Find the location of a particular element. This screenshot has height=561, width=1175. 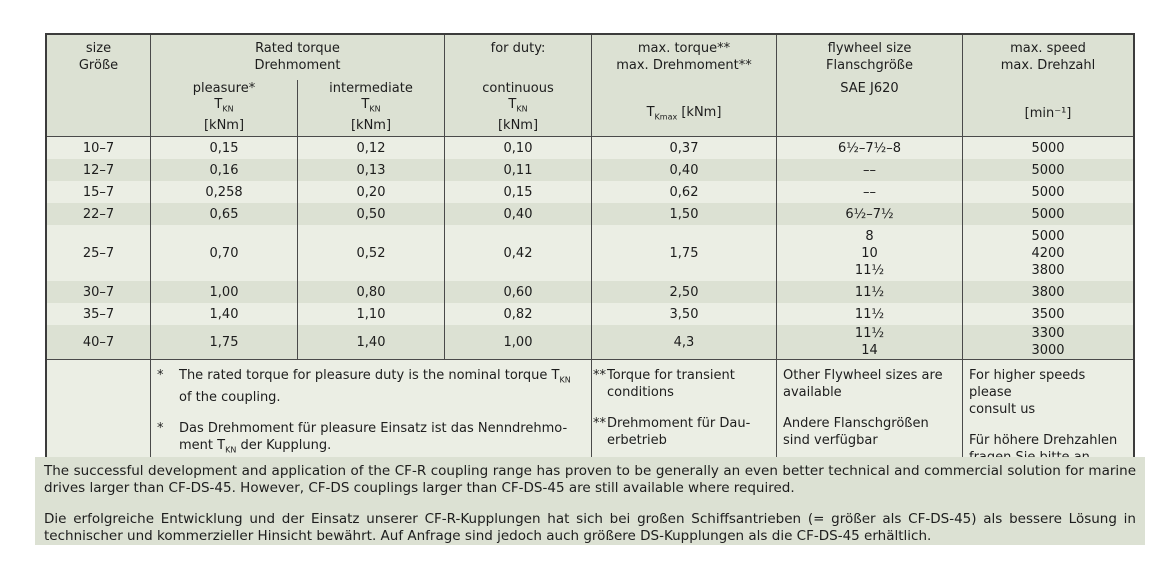

cell-intermediate: 1,10 is located at coordinates (371, 314).